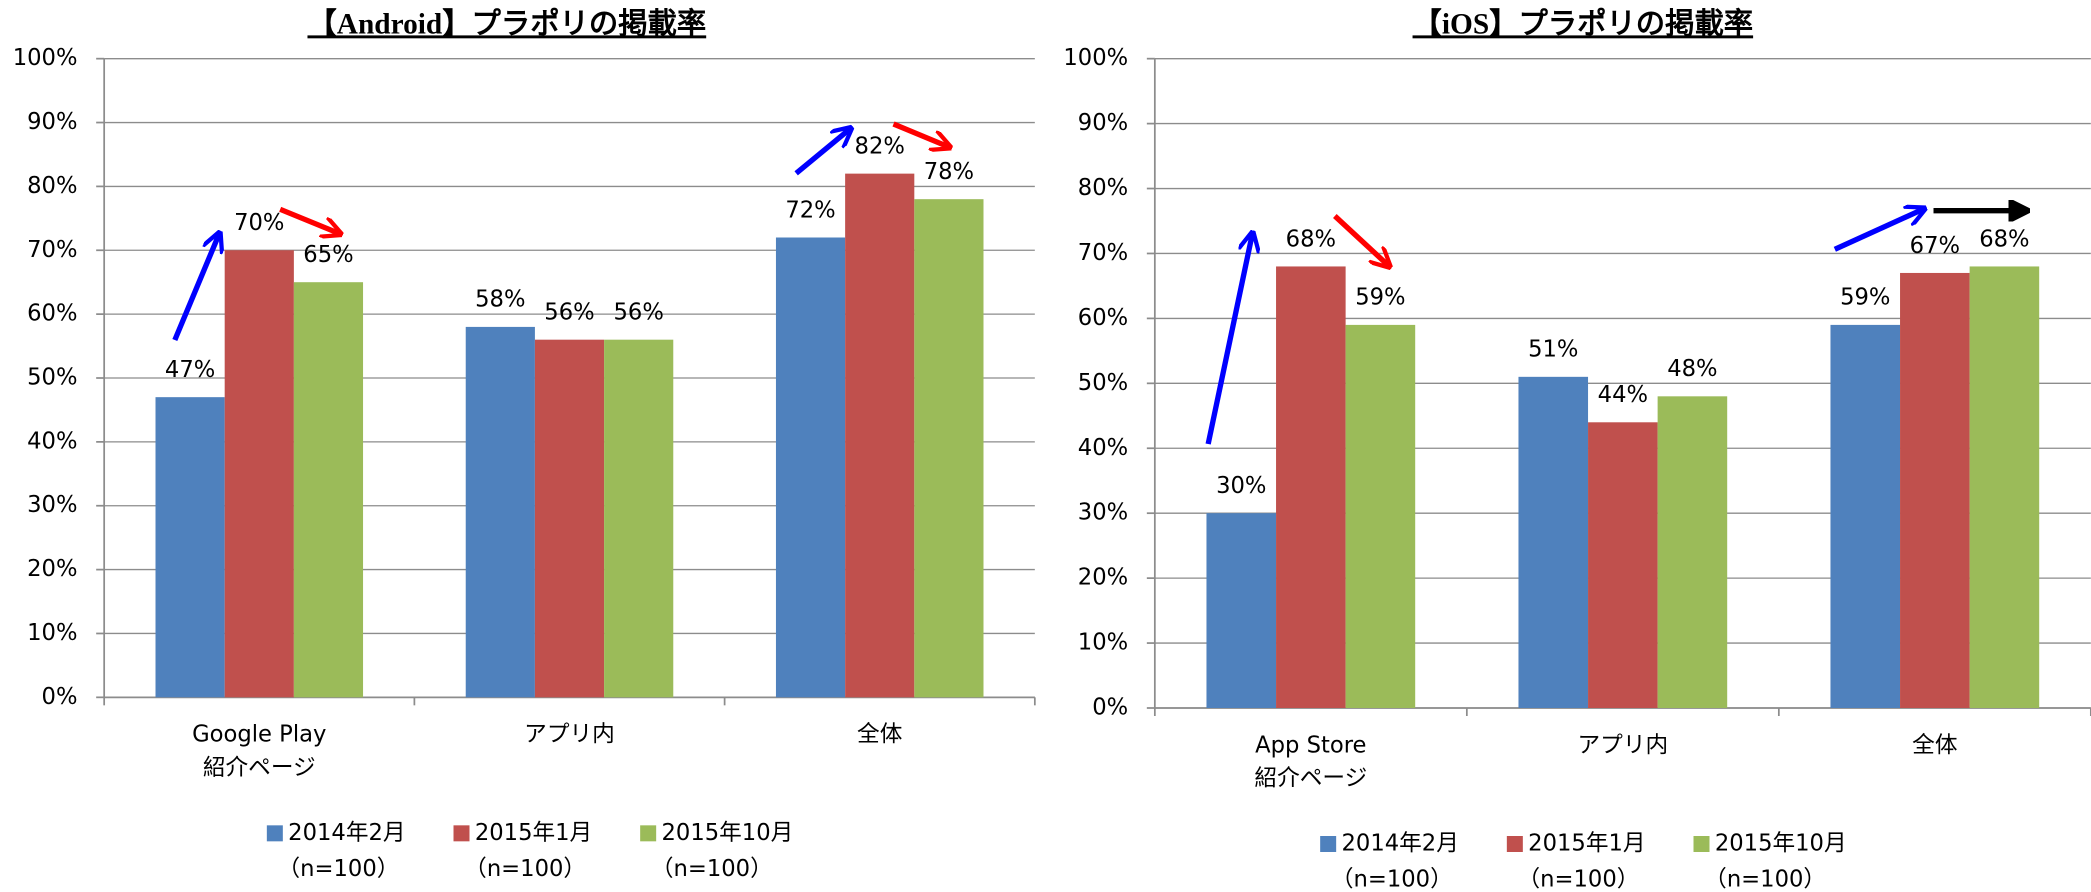 Image resolution: width=2091 pixels, height=892 pixels. What do you see at coordinates (1310, 761) in the screenshot?
I see `x-tick-label: App Store 紹介ページ` at bounding box center [1310, 761].